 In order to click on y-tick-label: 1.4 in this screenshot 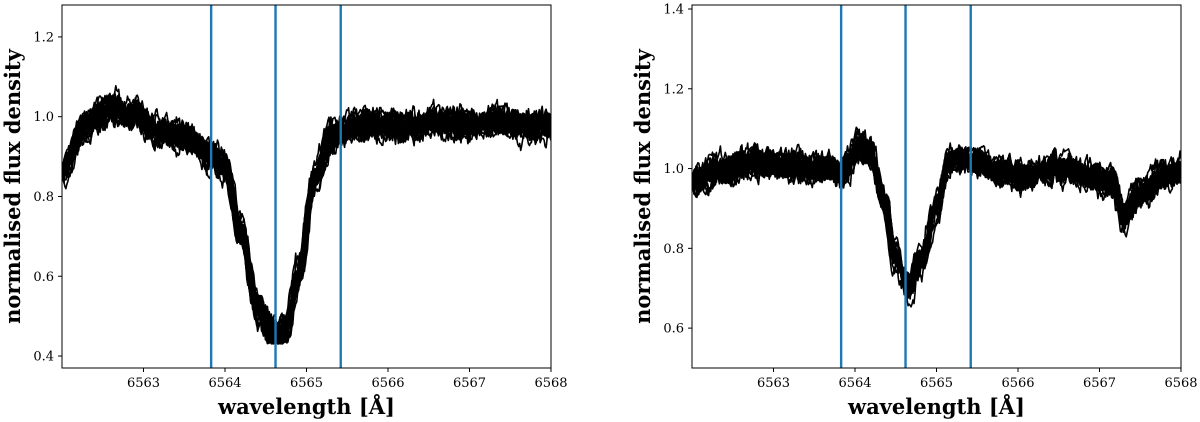, I will do `click(673, 9)`.